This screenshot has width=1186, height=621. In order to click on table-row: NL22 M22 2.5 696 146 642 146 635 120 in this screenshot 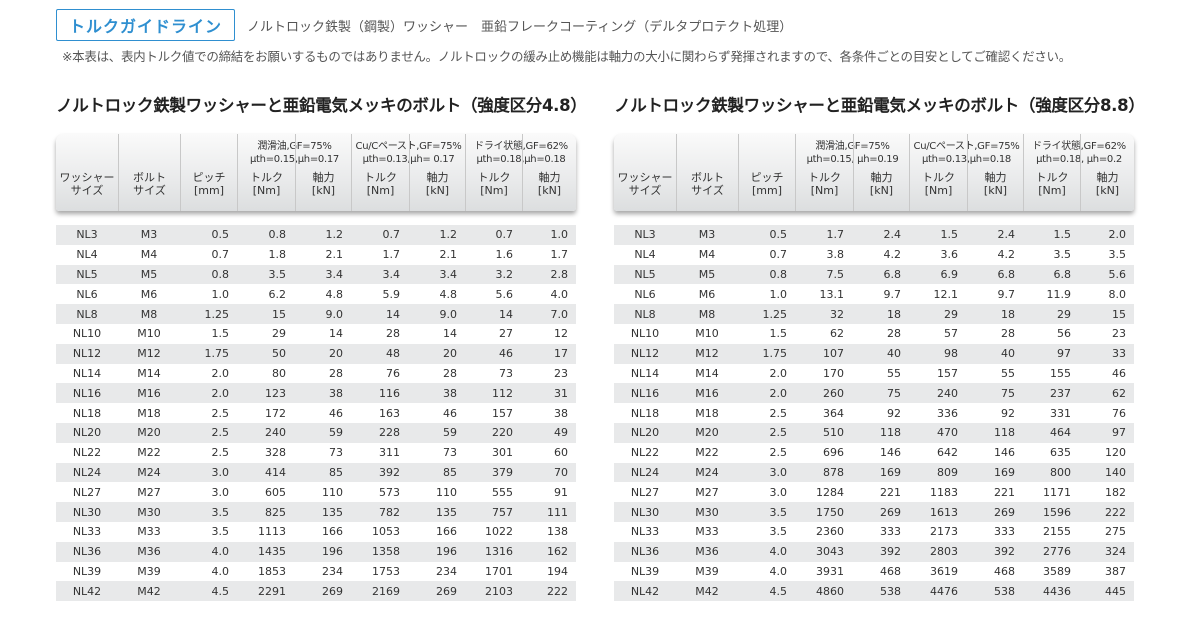, I will do `click(874, 452)`.